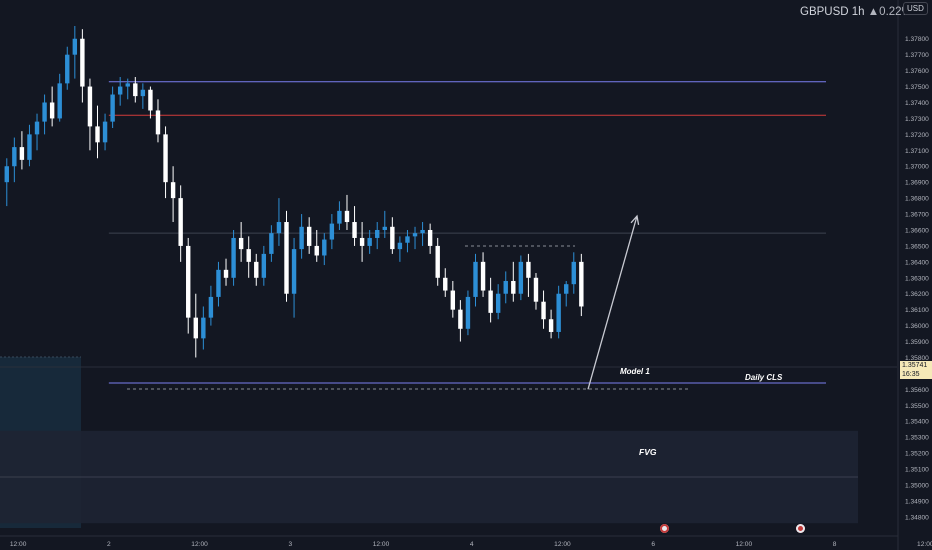 The width and height of the screenshot is (932, 550). Describe the element at coordinates (917, 470) in the screenshot. I see `price-tick-label: 1.35100` at that location.